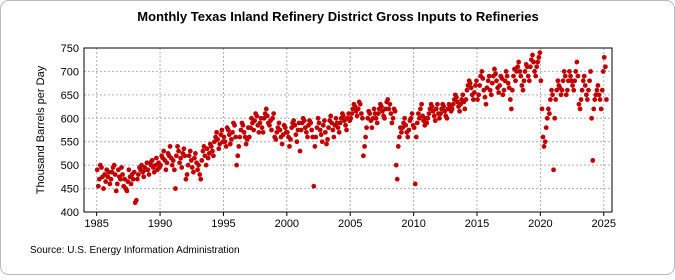  What do you see at coordinates (477, 224) in the screenshot?
I see `x-tick-label: 2015` at bounding box center [477, 224].